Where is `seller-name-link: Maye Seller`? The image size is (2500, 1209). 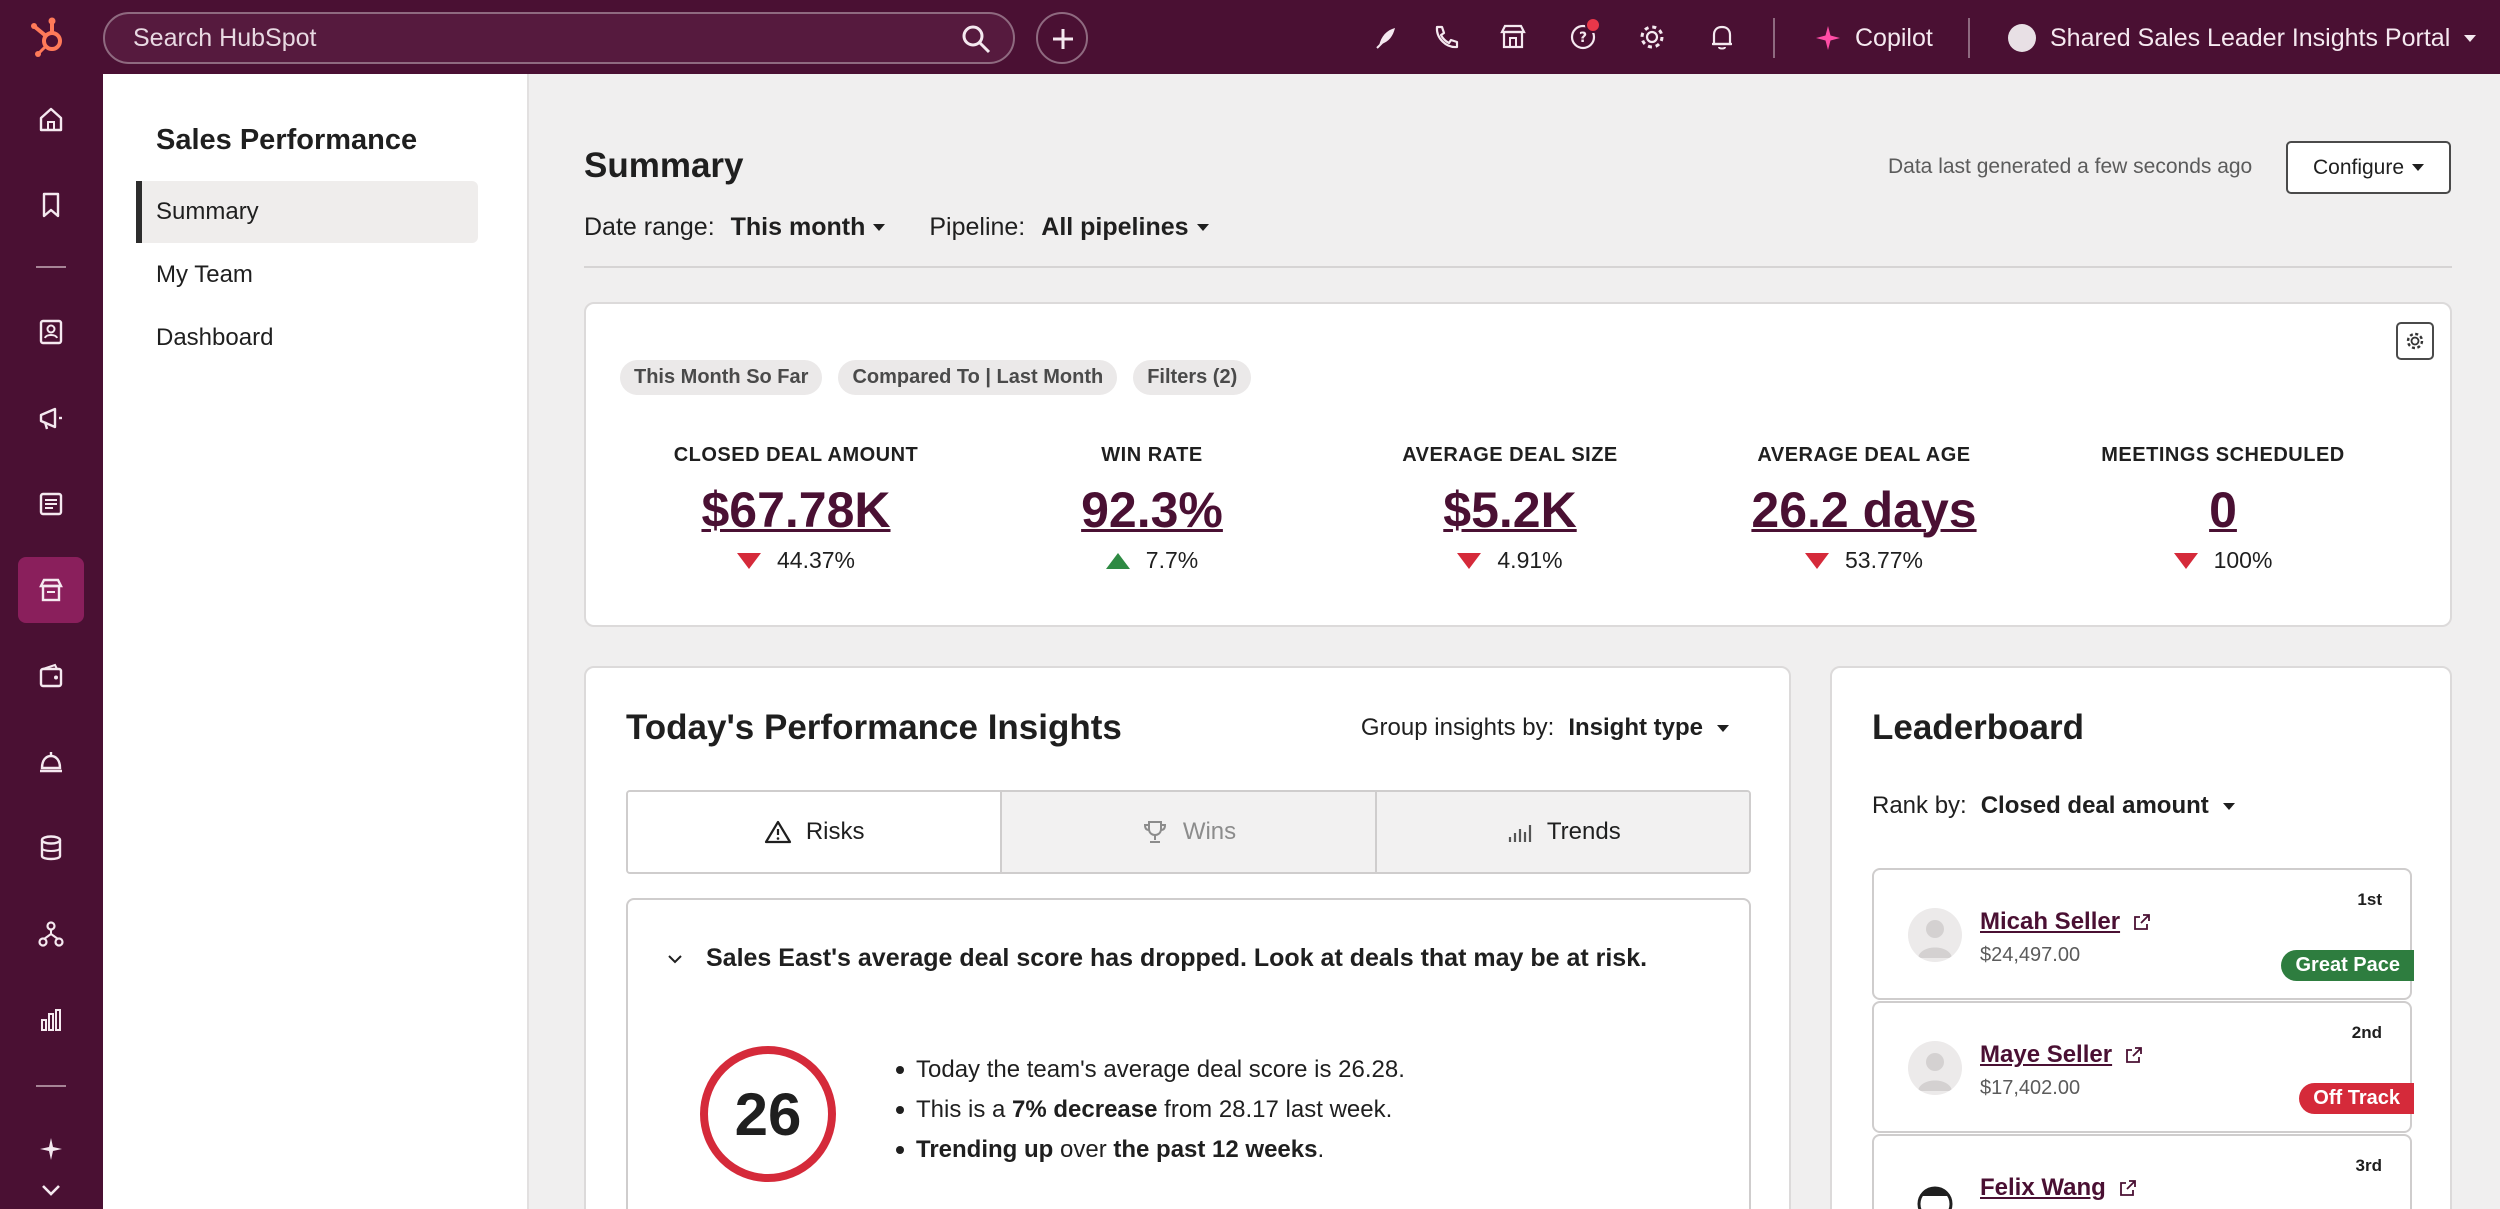
seller-name-link: Maye Seller is located at coordinates (2062, 1055).